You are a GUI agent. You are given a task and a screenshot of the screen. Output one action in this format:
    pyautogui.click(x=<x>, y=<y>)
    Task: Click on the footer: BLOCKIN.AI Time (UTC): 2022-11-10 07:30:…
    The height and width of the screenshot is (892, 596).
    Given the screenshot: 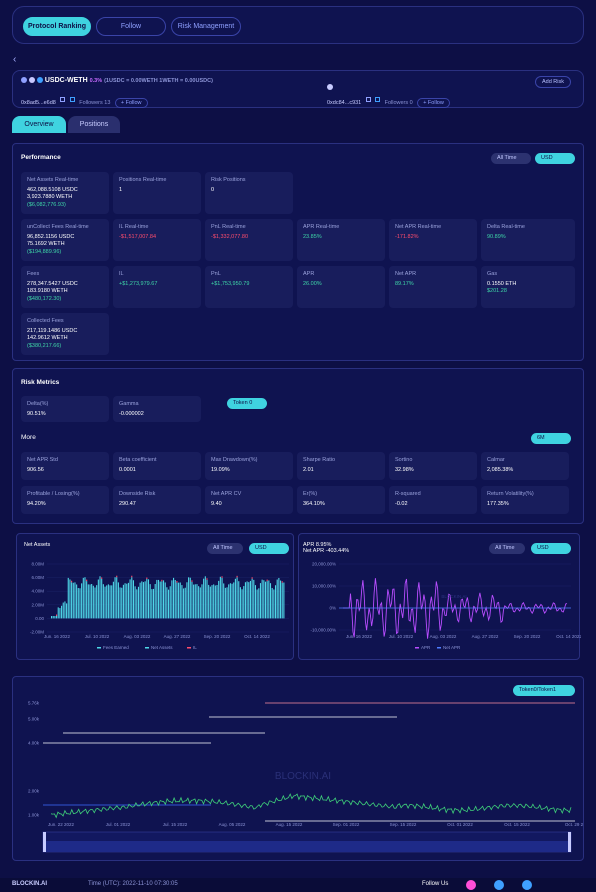 What is the action you would take?
    pyautogui.click(x=298, y=885)
    